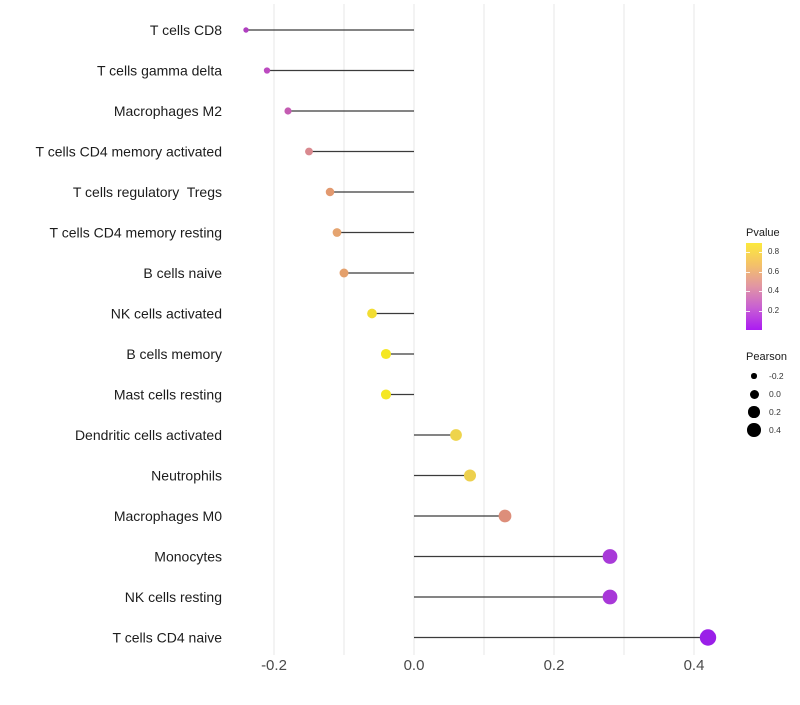 The width and height of the screenshot is (800, 705). What do you see at coordinates (147, 192) in the screenshot?
I see `category-label: T cells regulatory Tregs` at bounding box center [147, 192].